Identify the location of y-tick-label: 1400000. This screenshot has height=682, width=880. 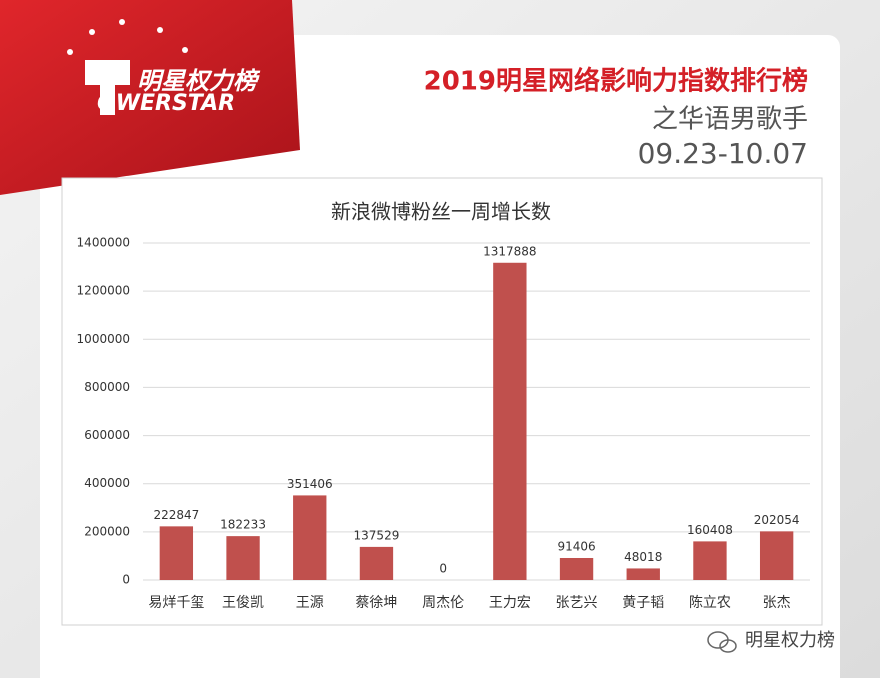
(103, 243).